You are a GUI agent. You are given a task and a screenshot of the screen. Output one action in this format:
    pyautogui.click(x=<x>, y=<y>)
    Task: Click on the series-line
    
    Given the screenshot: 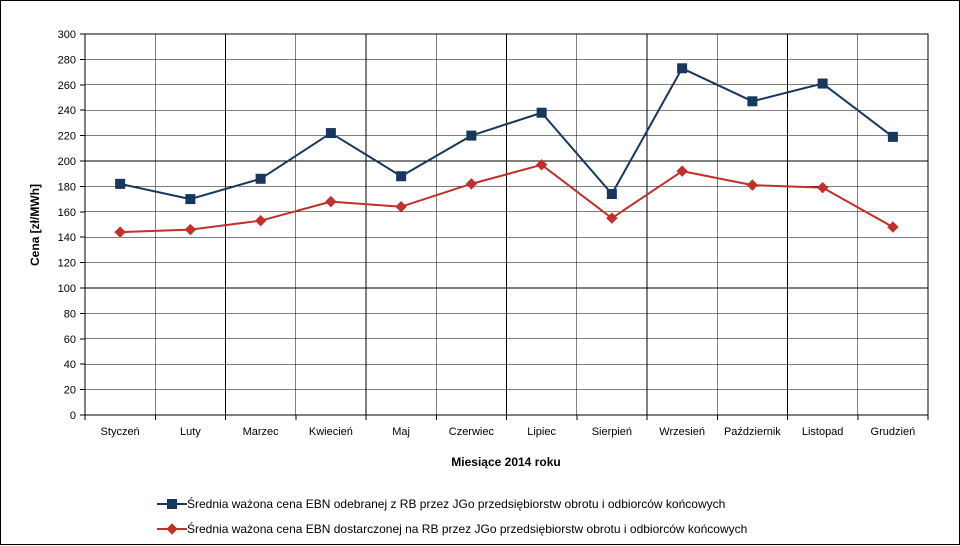 What is the action you would take?
    pyautogui.click(x=507, y=198)
    